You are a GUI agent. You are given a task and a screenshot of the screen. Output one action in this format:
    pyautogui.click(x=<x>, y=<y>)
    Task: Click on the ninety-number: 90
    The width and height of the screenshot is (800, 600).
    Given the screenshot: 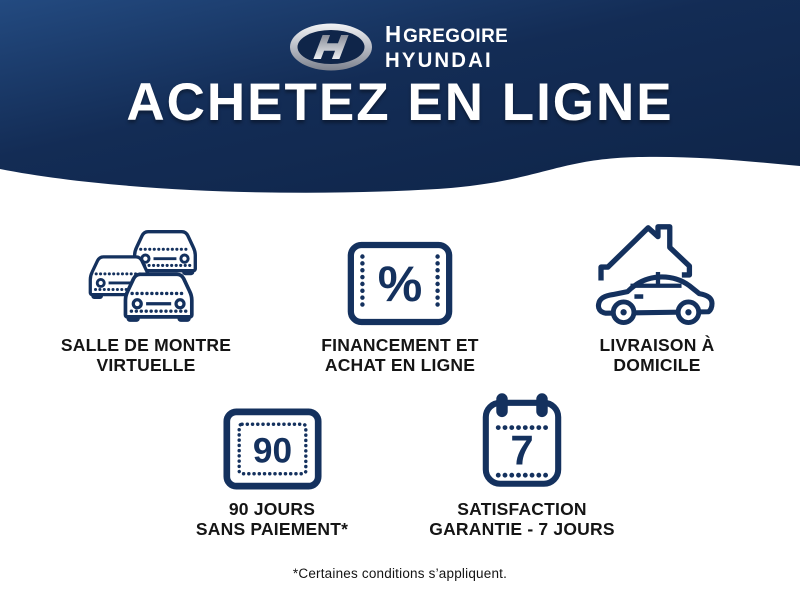 What is the action you would take?
    pyautogui.click(x=271, y=450)
    